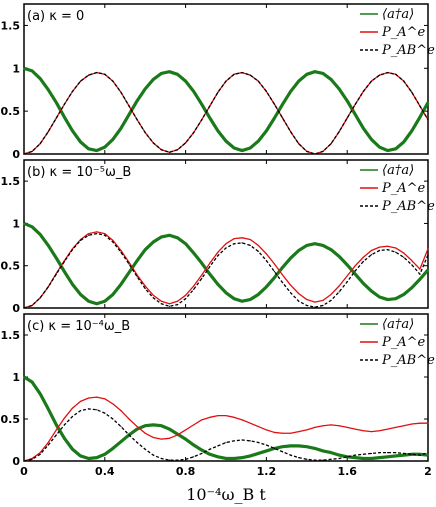  Describe the element at coordinates (408, 360) in the screenshot. I see `legend-entry: P_AB^e` at that location.